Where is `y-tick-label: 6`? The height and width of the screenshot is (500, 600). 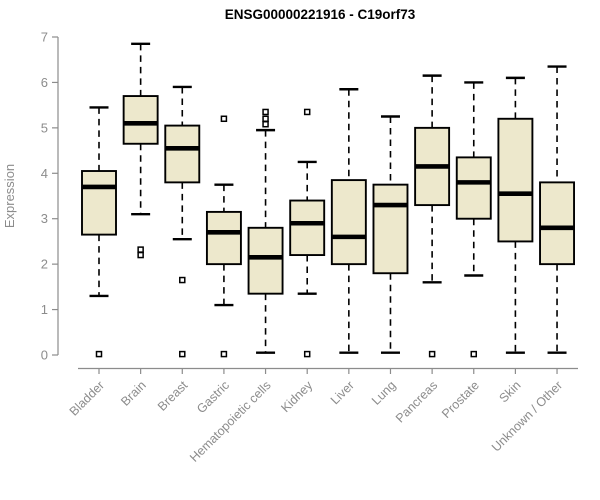 y-tick-label: 6 is located at coordinates (44, 82).